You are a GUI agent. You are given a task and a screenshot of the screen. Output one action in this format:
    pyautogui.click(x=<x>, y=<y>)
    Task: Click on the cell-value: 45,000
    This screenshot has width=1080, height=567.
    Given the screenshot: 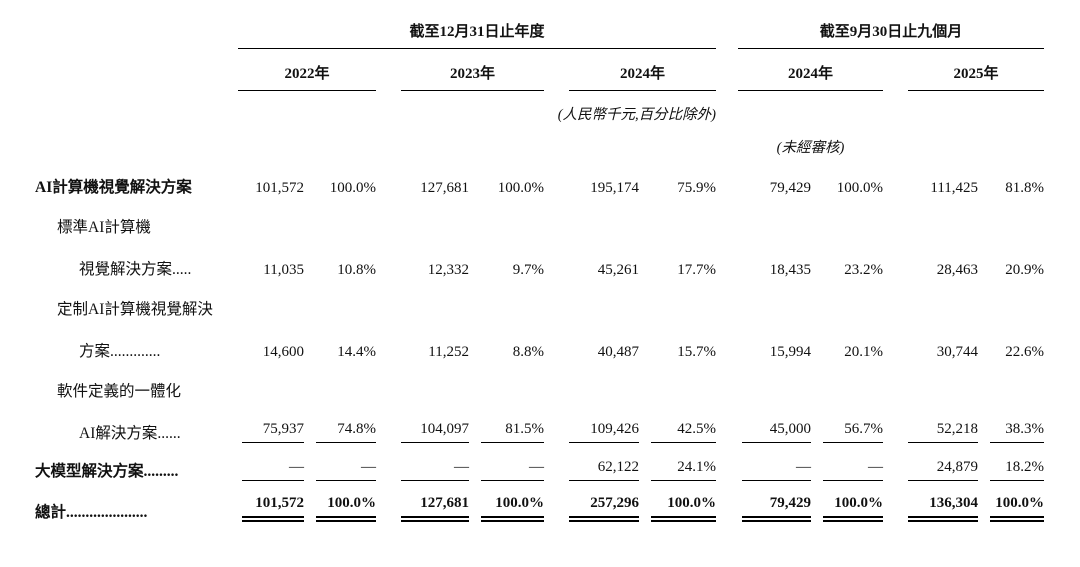 What is the action you would take?
    pyautogui.click(x=775, y=402)
    